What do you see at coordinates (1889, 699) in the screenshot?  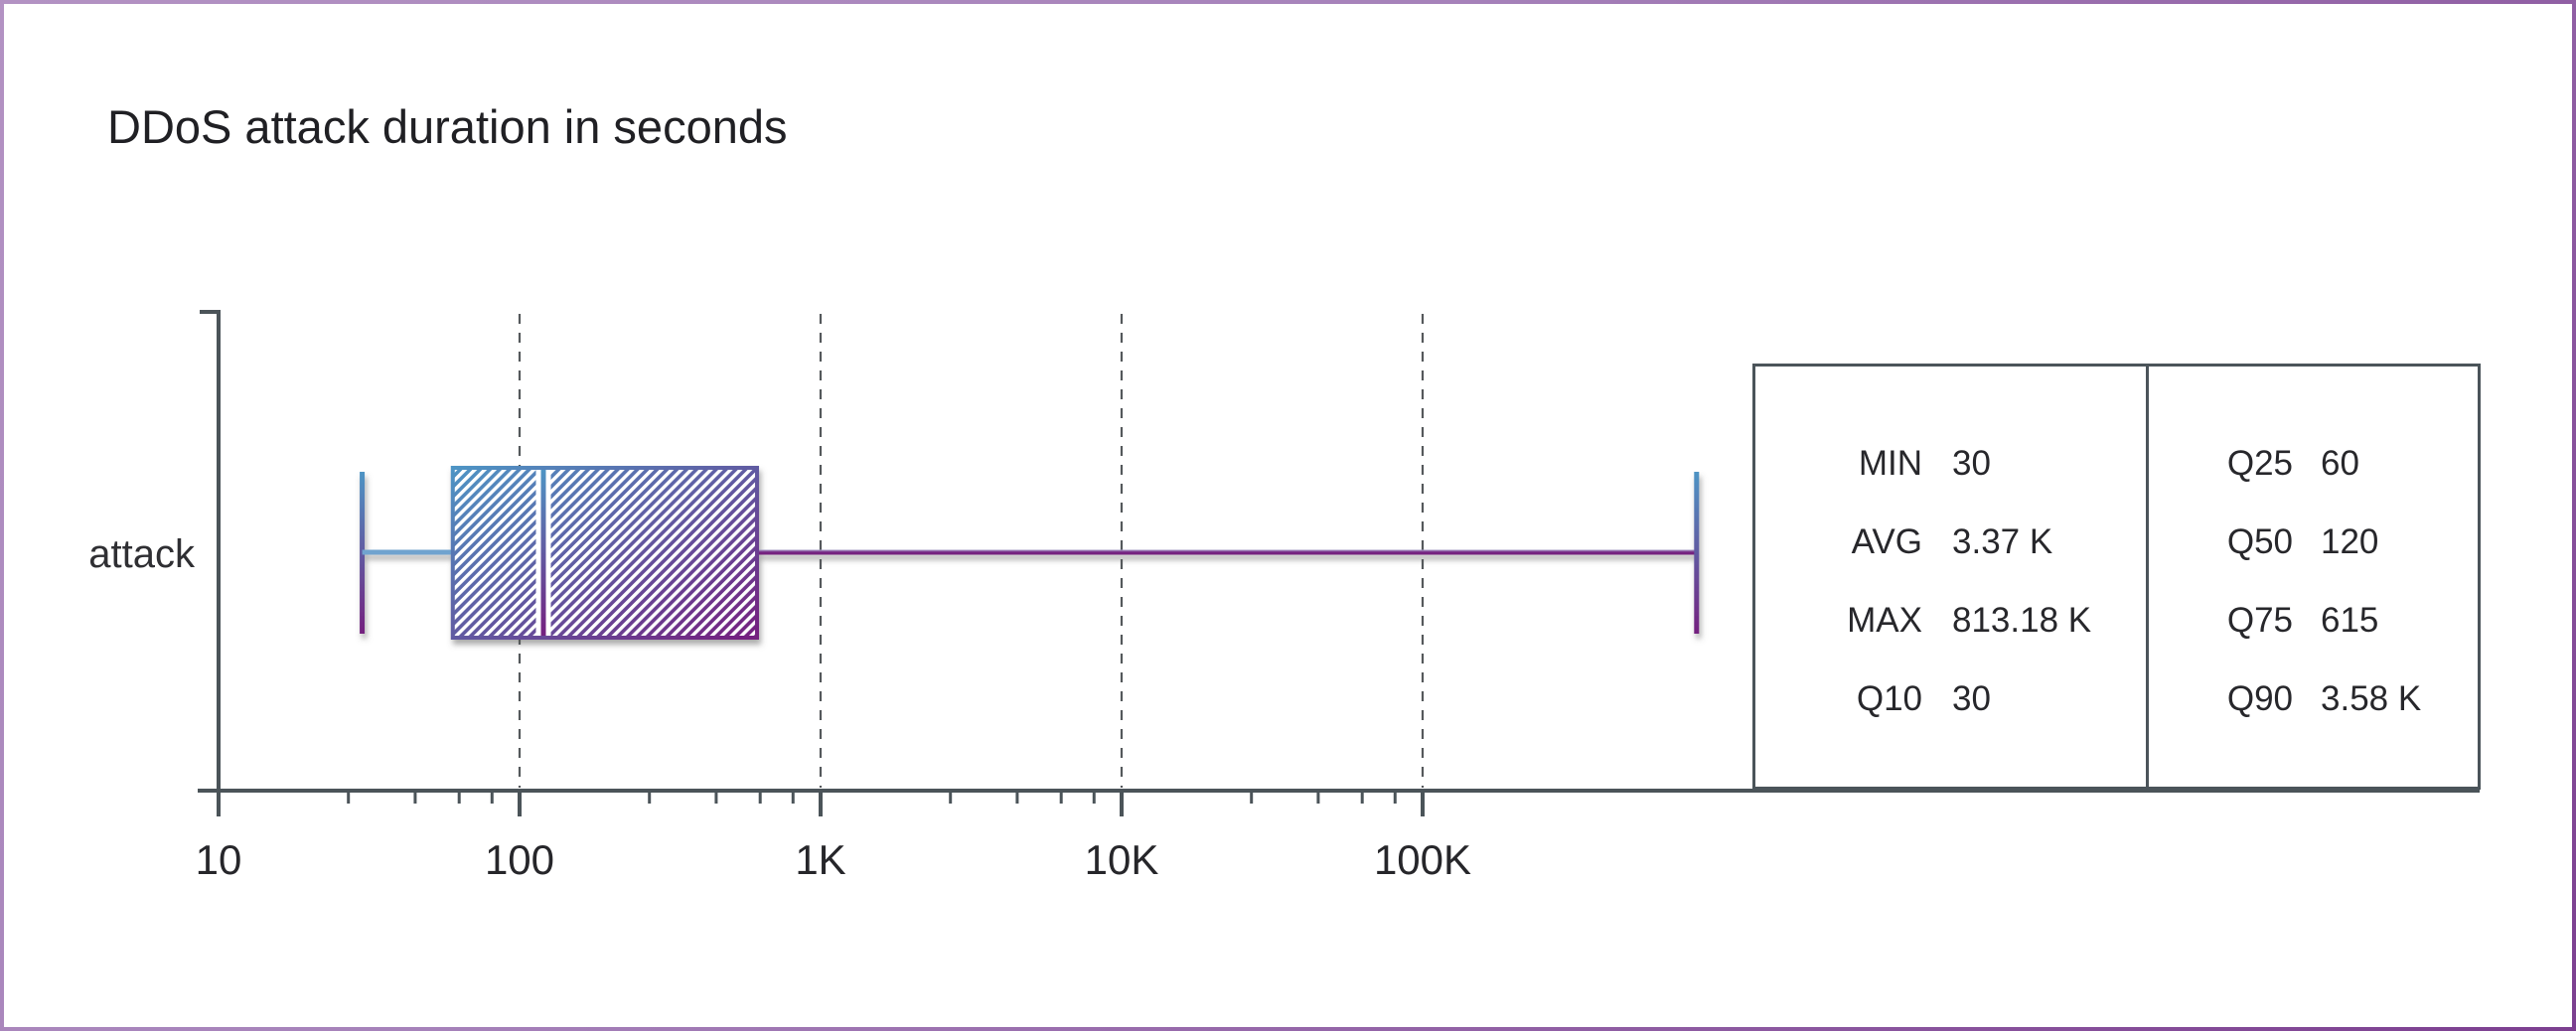 I see `stat-label: Q10` at bounding box center [1889, 699].